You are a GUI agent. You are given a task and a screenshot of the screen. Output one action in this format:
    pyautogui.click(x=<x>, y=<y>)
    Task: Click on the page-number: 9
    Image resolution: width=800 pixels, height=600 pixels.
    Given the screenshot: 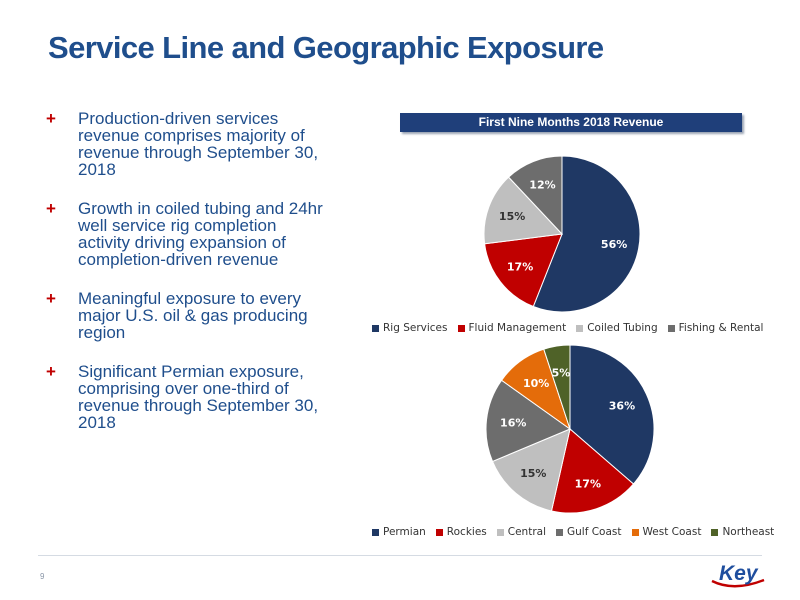 What is the action you would take?
    pyautogui.click(x=42, y=576)
    